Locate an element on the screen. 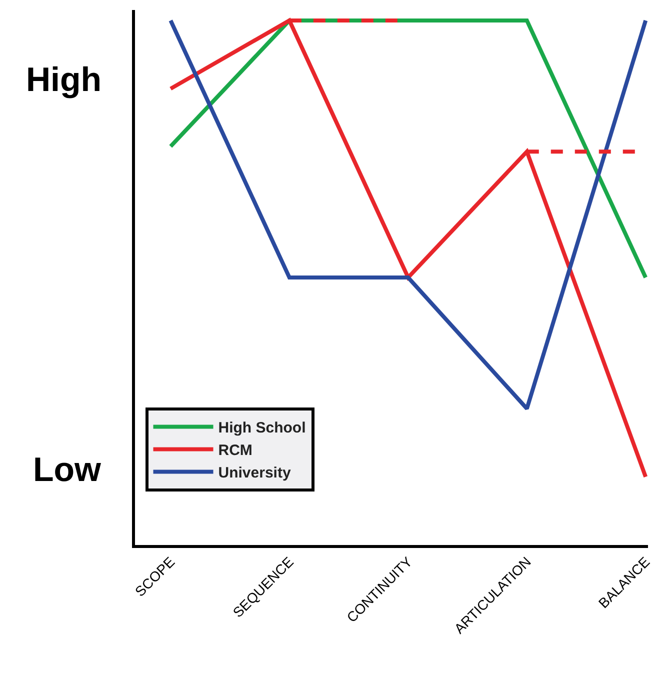 The height and width of the screenshot is (675, 661). text: Low is located at coordinates (67, 470).